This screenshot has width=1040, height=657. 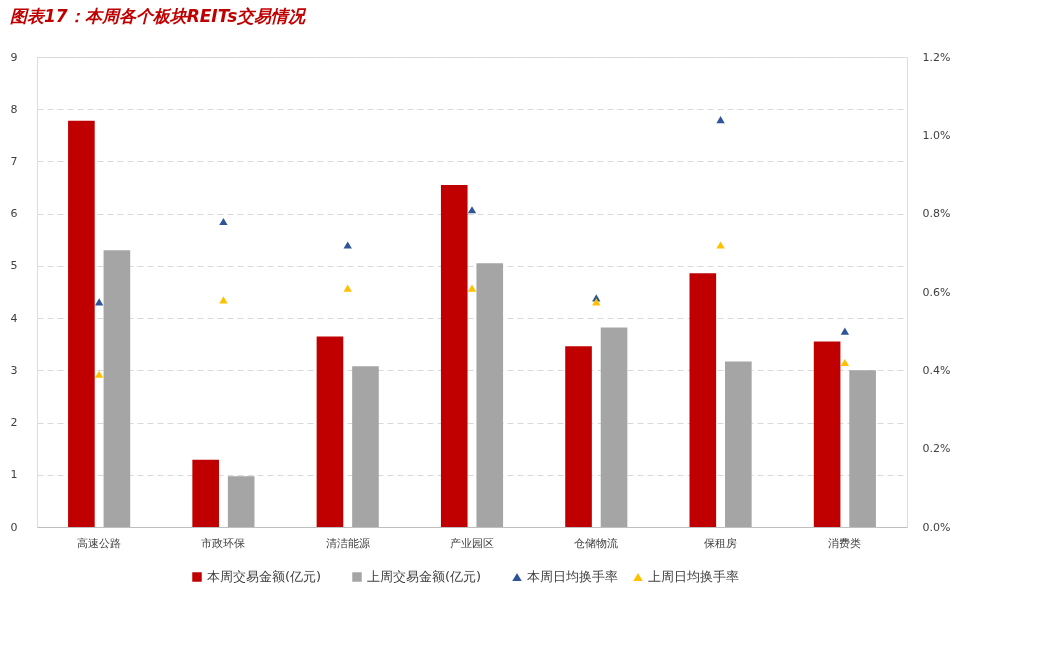 What do you see at coordinates (14, 527) in the screenshot?
I see `y-tick-label: 0` at bounding box center [14, 527].